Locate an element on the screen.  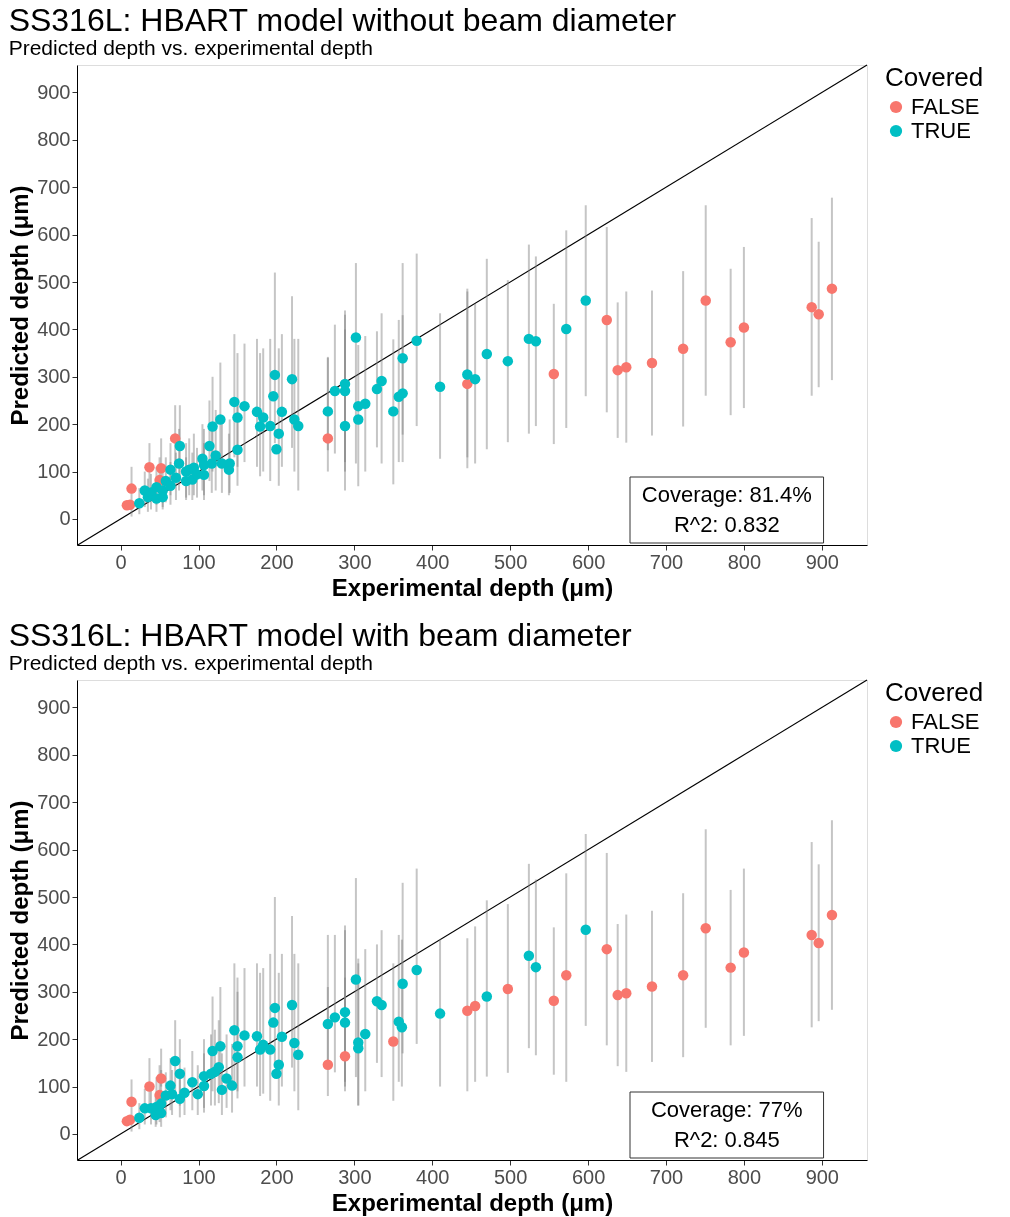
annotation: Coverage: 81.4% is located at coordinates (726, 494).